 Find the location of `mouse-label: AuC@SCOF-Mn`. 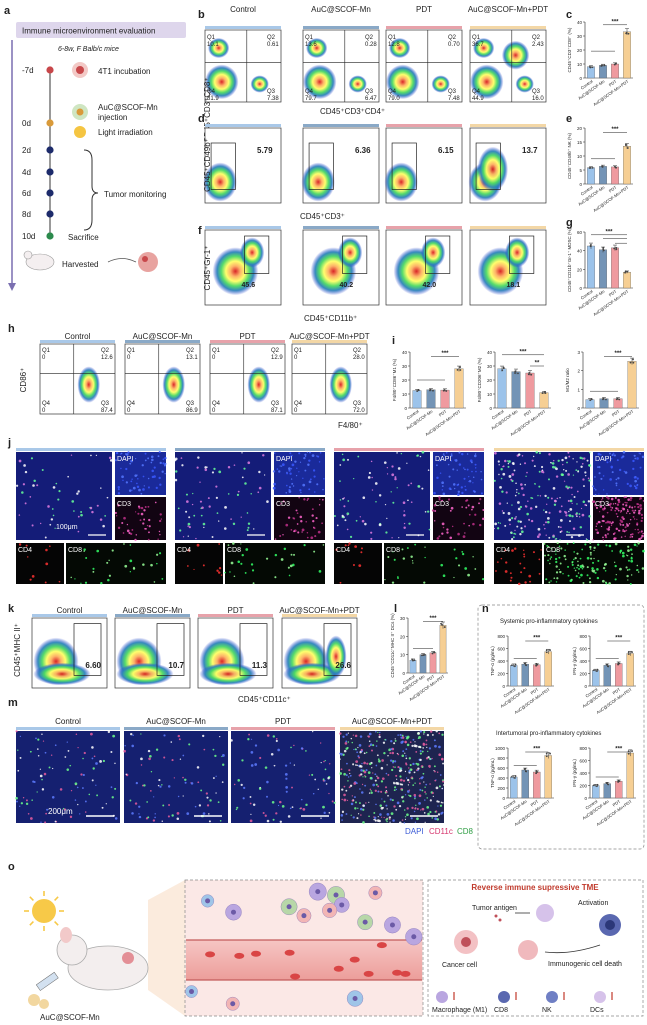

mouse-label: AuC@SCOF-Mn is located at coordinates (70, 1017).